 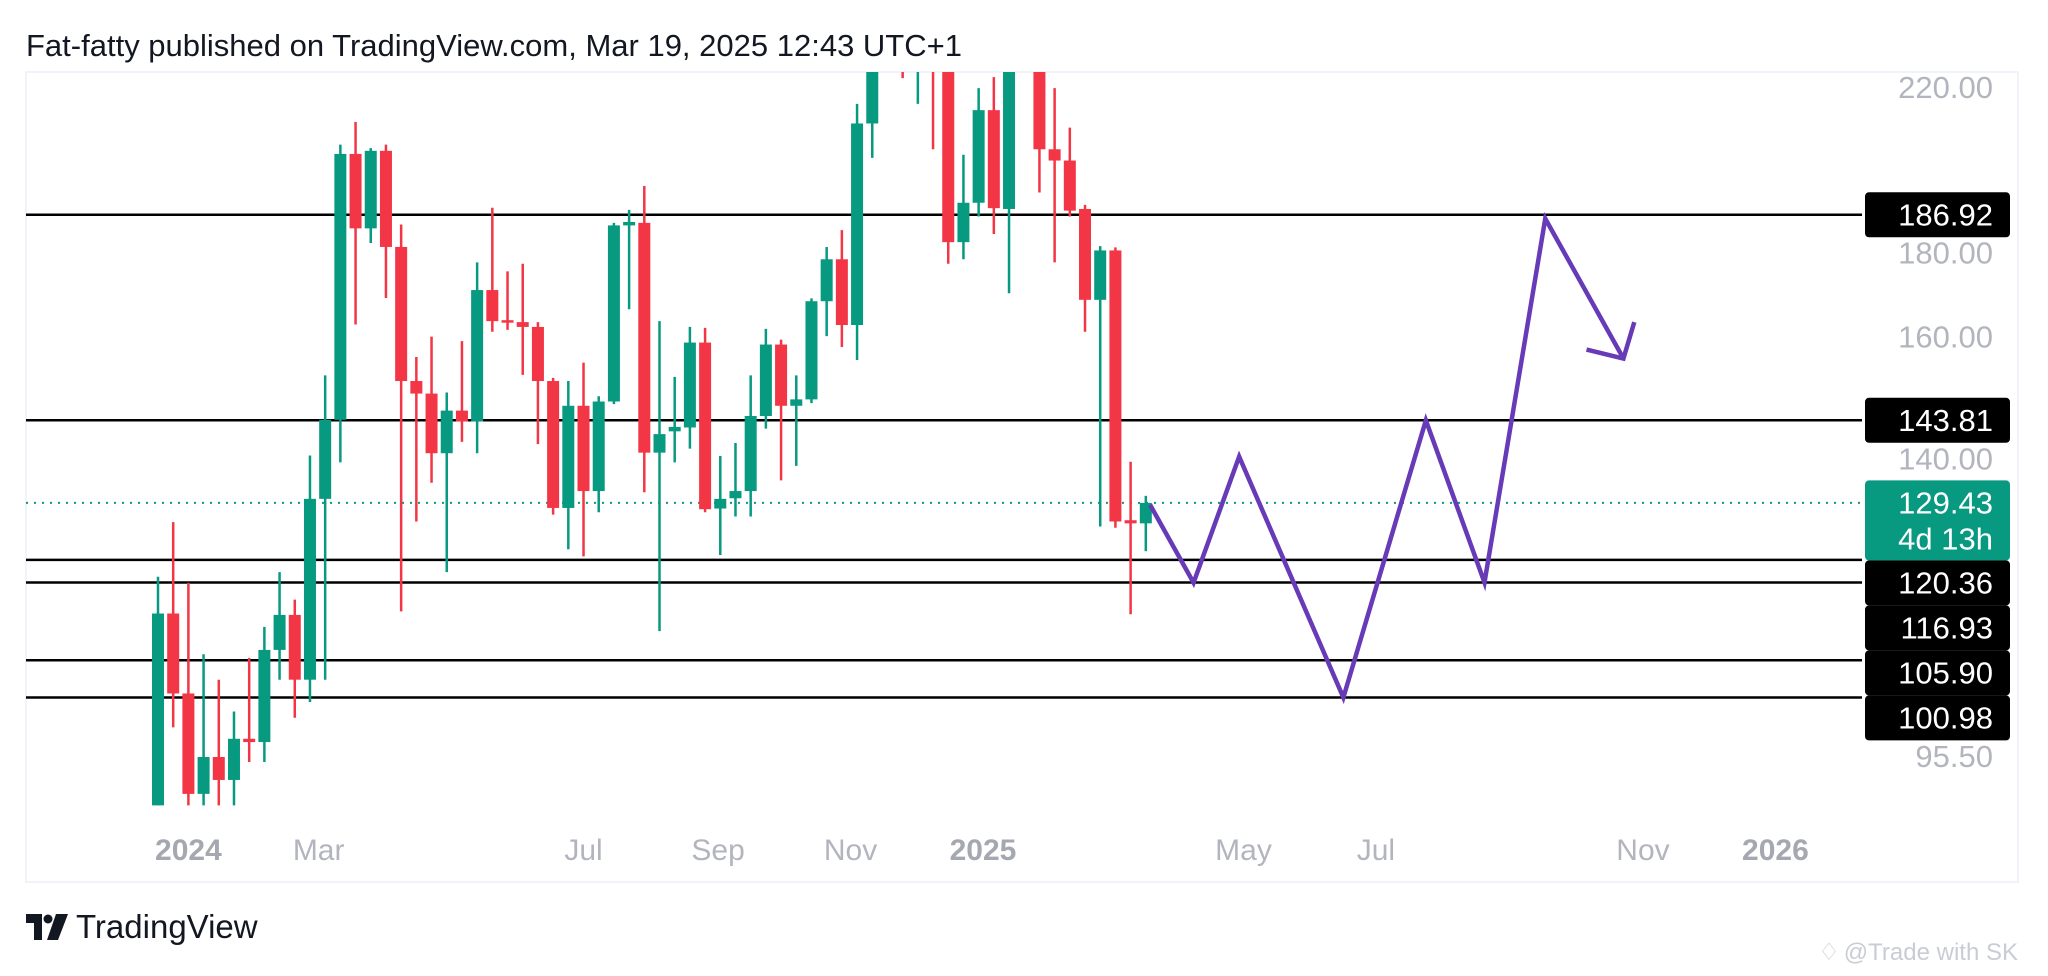 What do you see at coordinates (1387, 458) in the screenshot?
I see `projection-path` at bounding box center [1387, 458].